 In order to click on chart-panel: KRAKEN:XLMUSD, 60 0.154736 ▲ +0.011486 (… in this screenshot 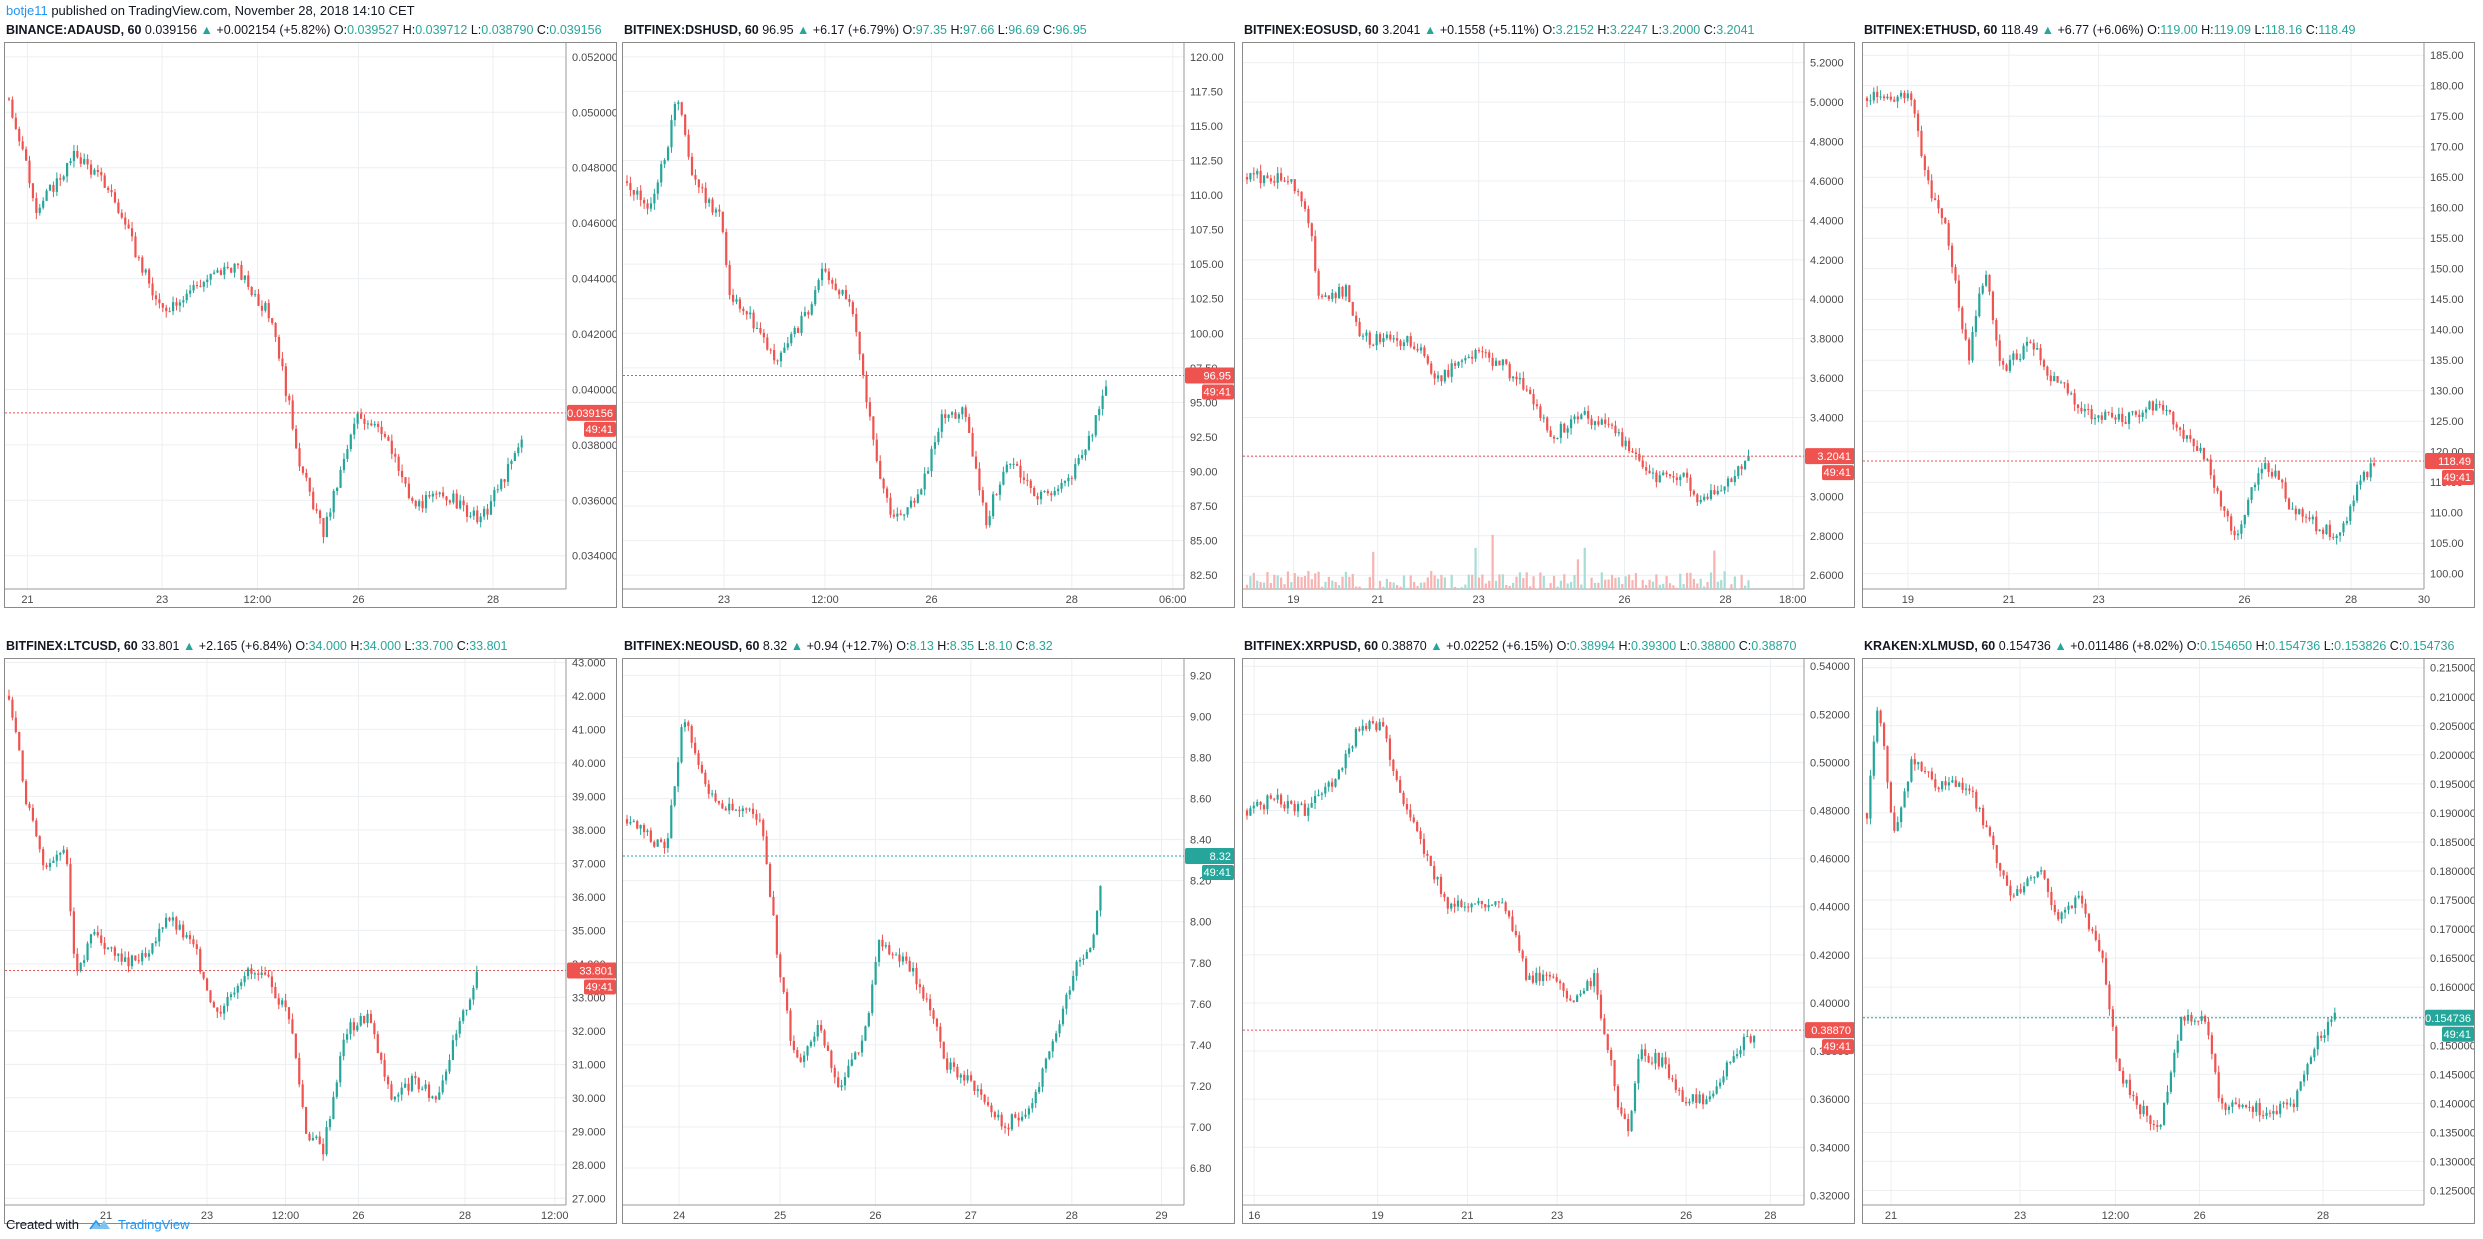, I will do `click(2168, 933)`.